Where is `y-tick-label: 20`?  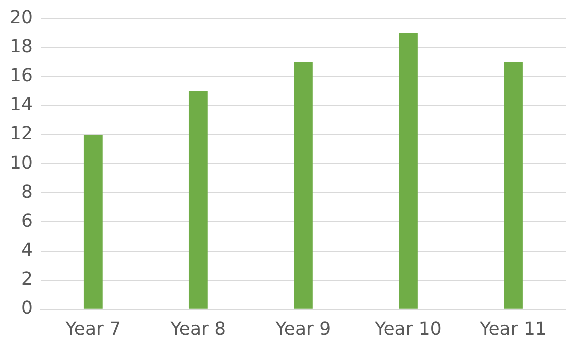 y-tick-label: 20 is located at coordinates (21, 17).